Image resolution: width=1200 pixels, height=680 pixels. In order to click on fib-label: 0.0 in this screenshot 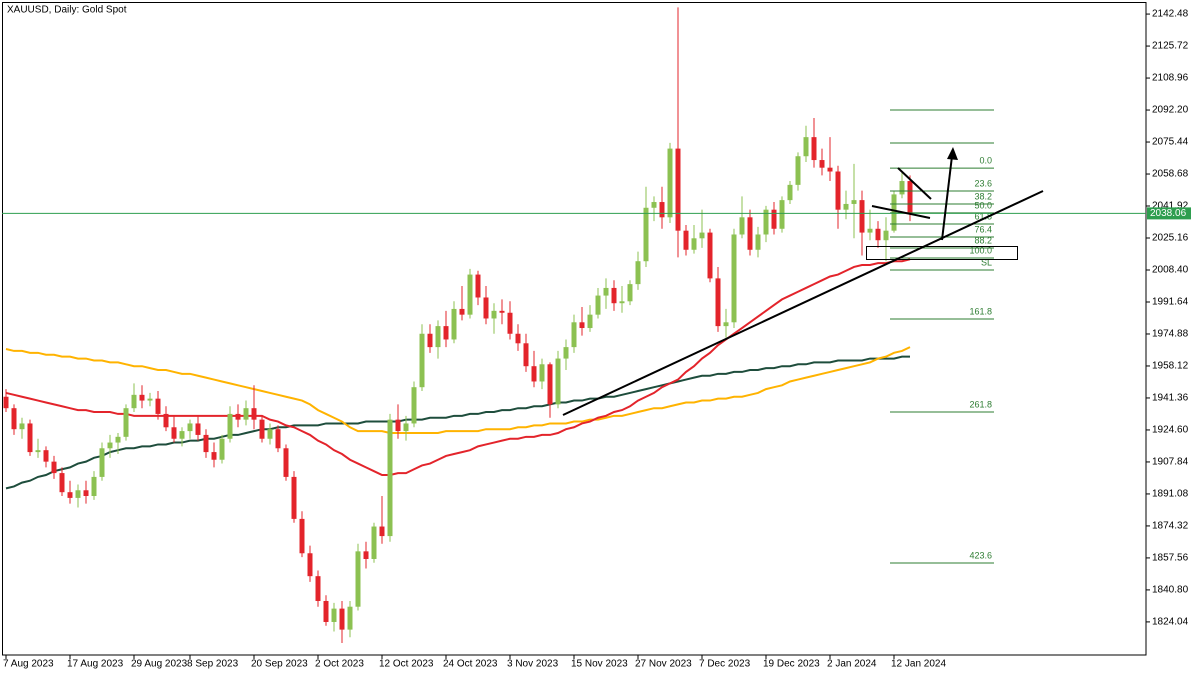, I will do `click(985, 160)`.